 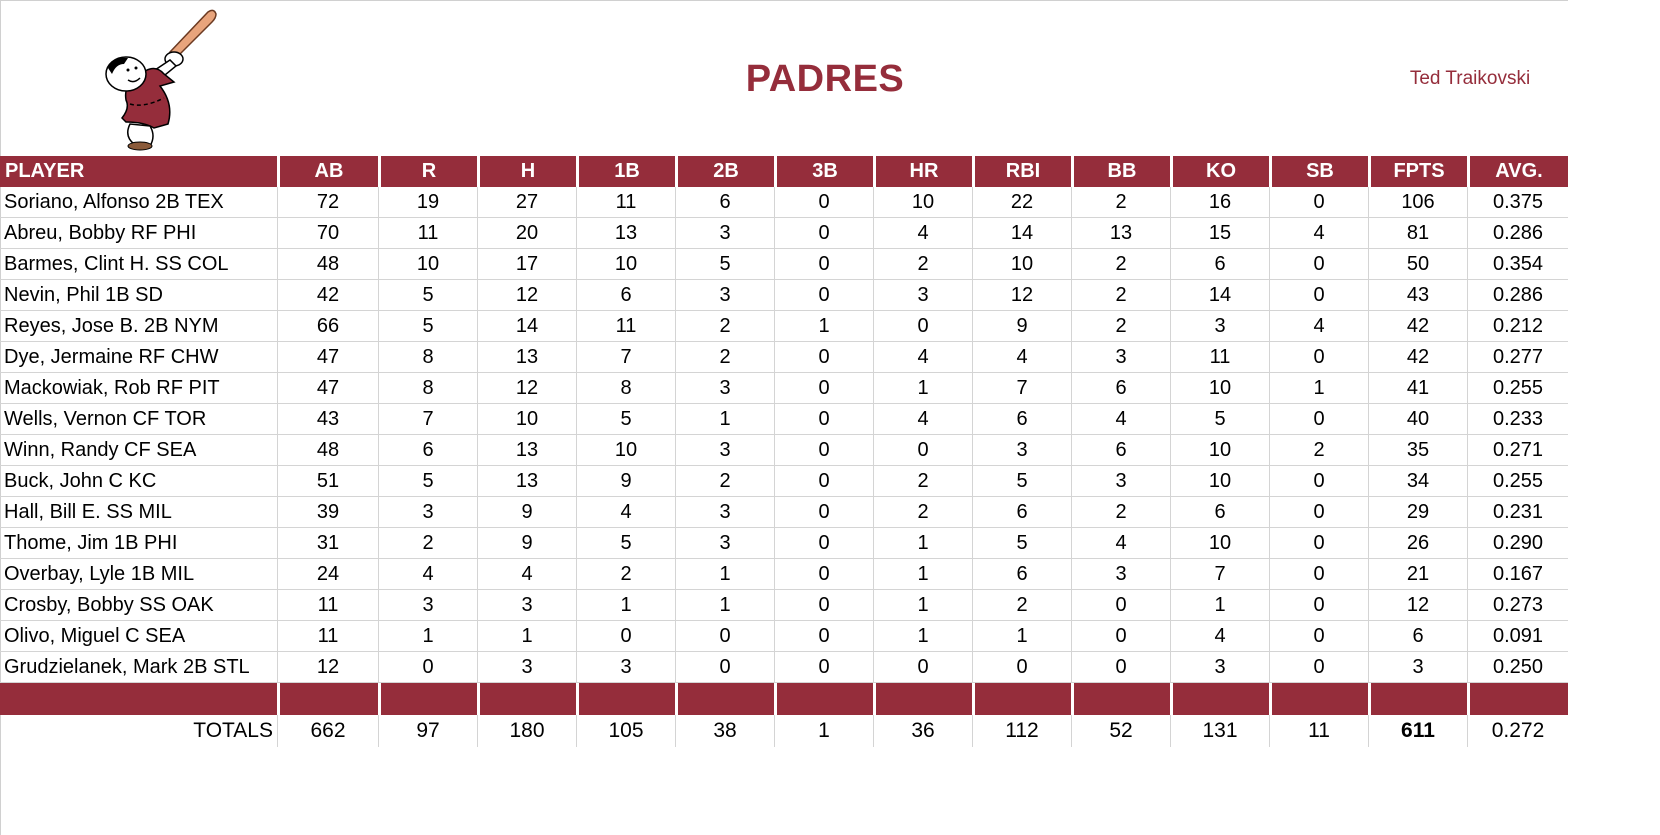 I want to click on column-header-rbi: RBI, so click(x=1021, y=171).